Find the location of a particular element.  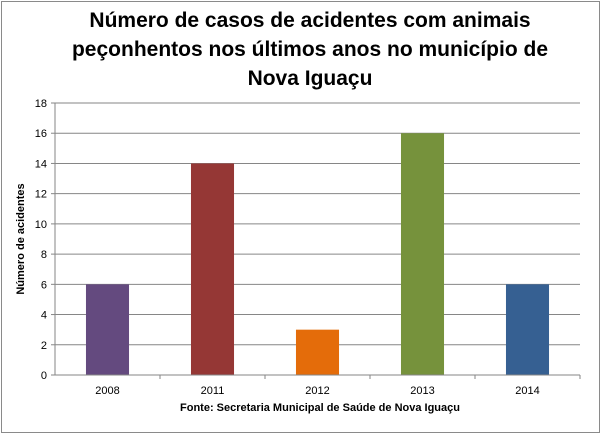

y-tick-label: 0 is located at coordinates (44, 376).